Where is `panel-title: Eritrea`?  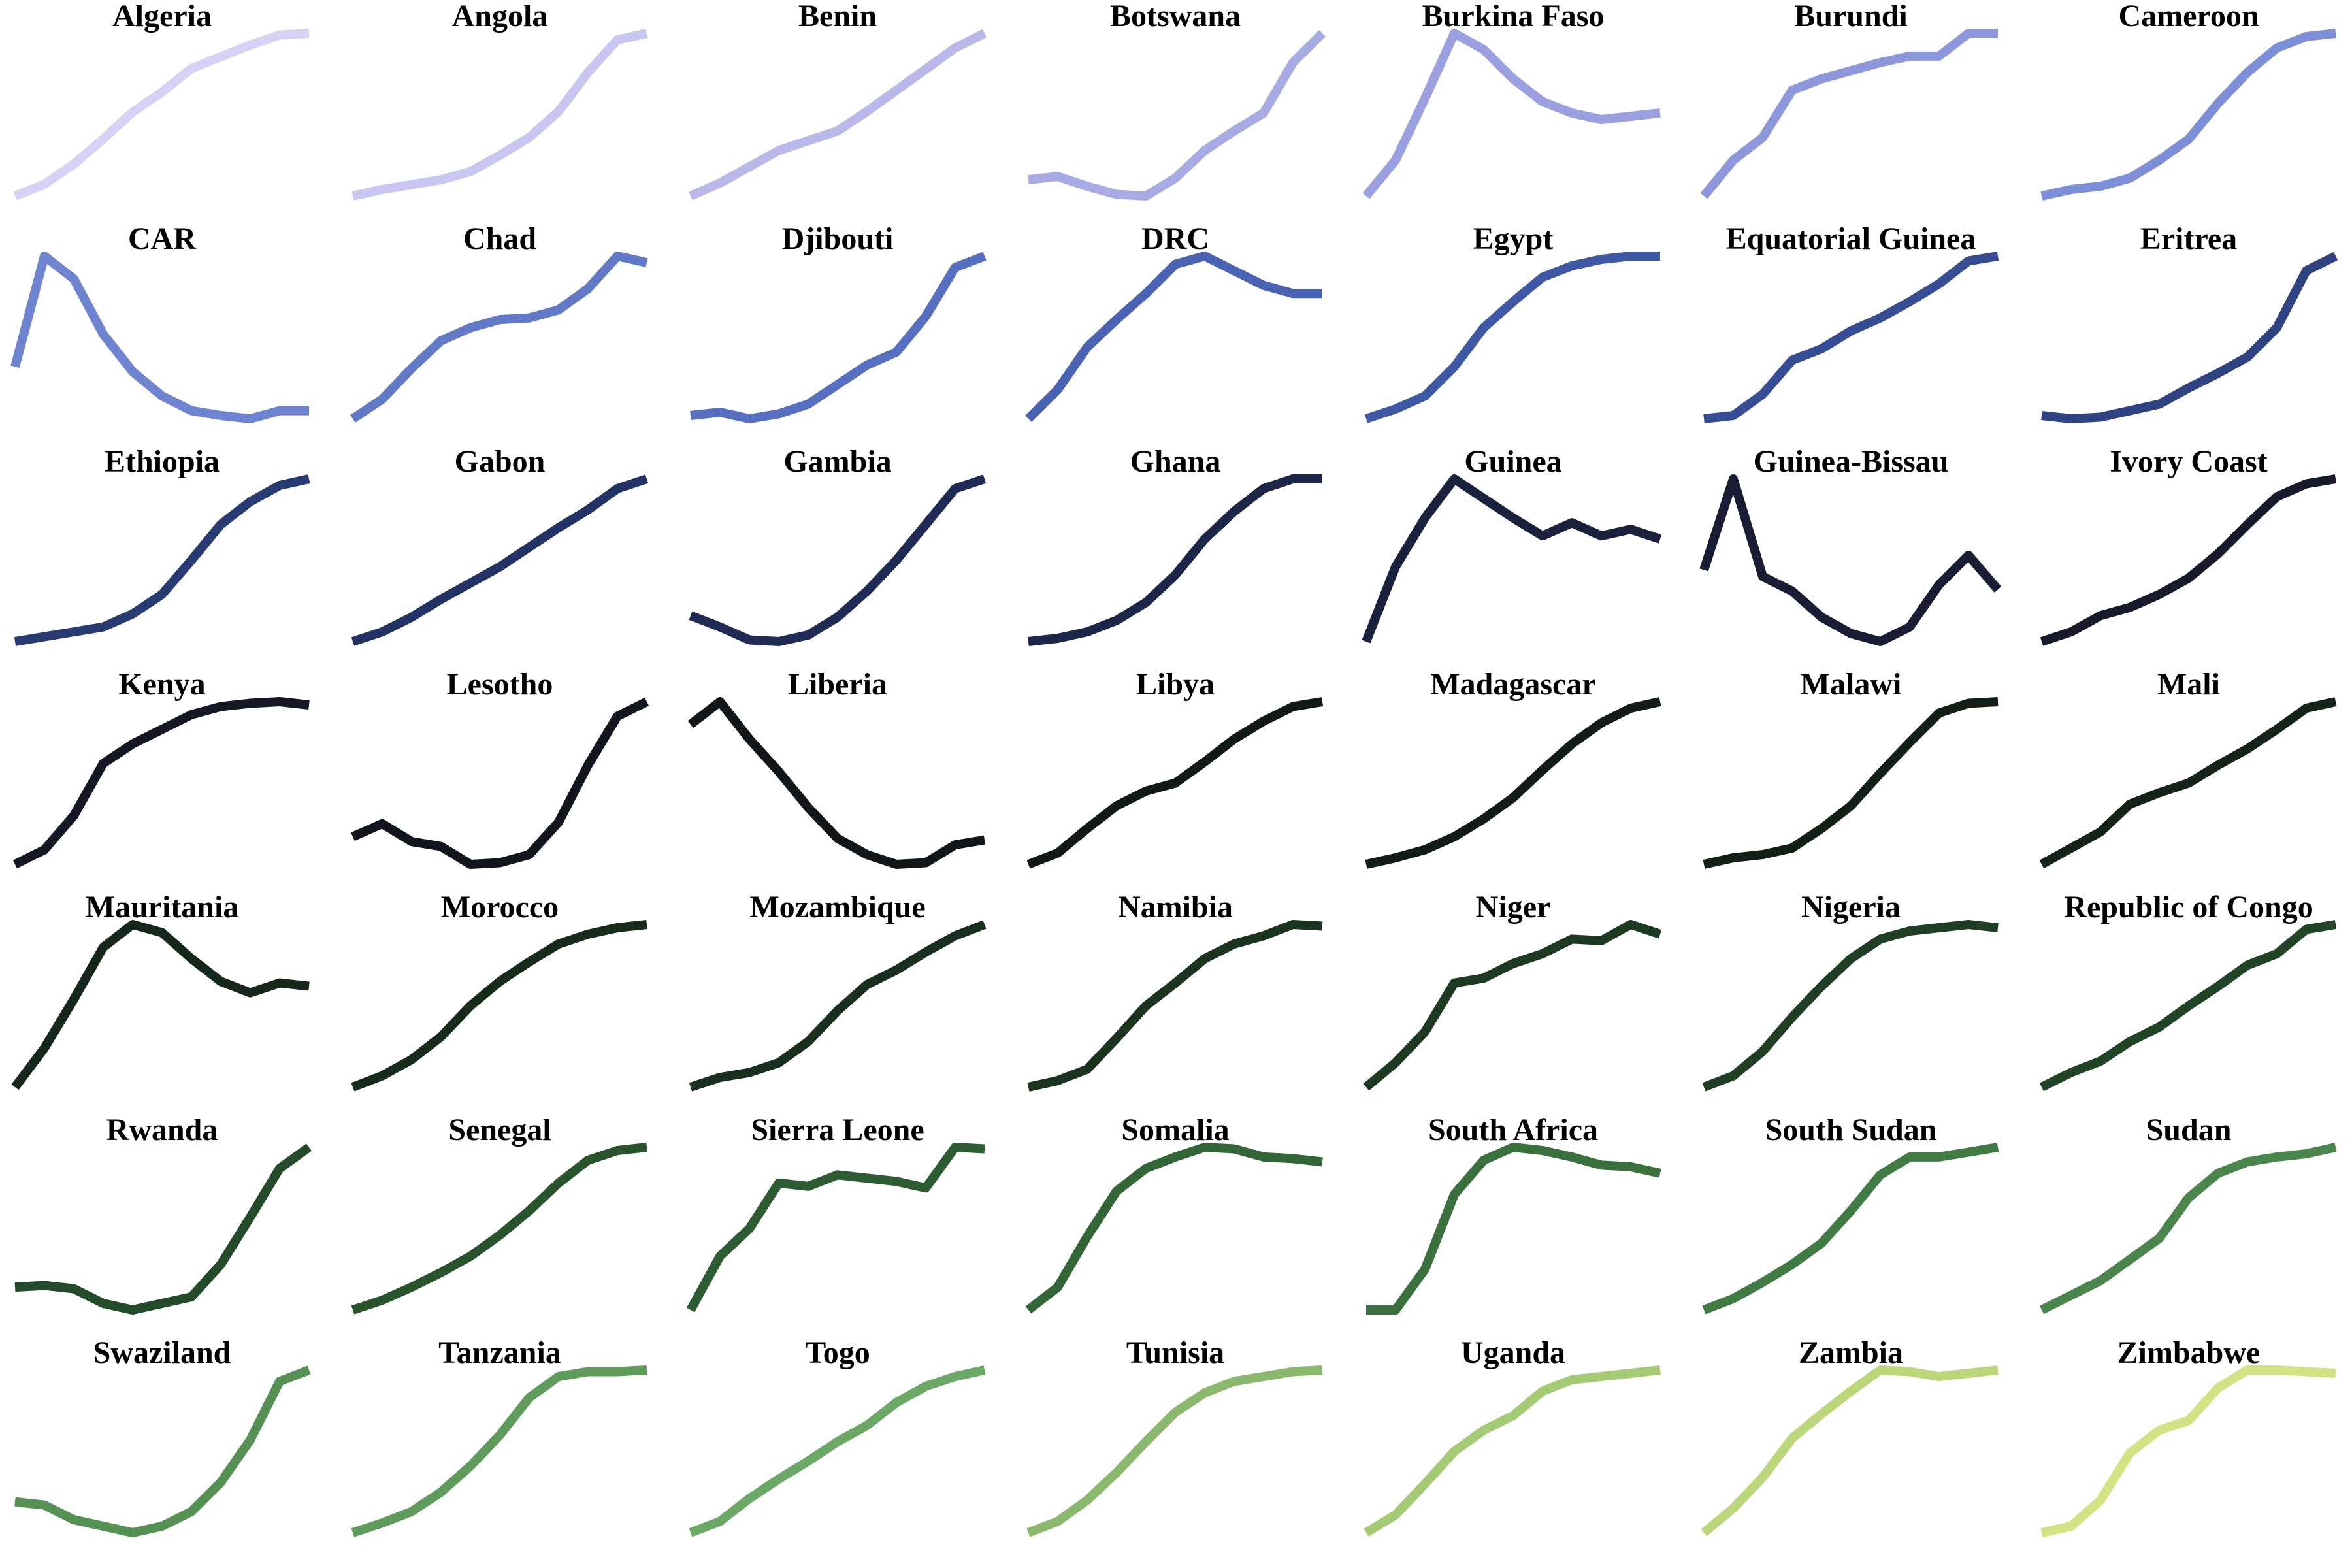
panel-title: Eritrea is located at coordinates (2188, 238).